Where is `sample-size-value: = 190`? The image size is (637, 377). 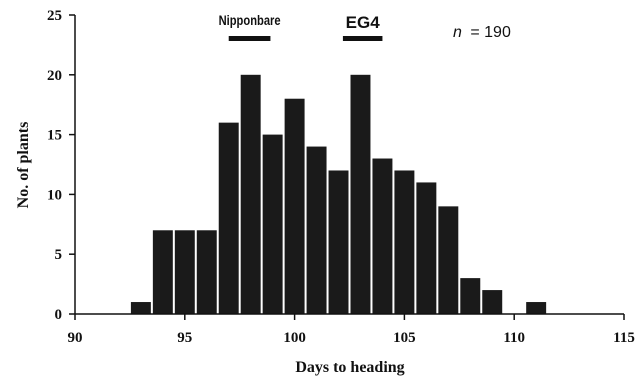
sample-size-value: = 190 is located at coordinates (490, 32).